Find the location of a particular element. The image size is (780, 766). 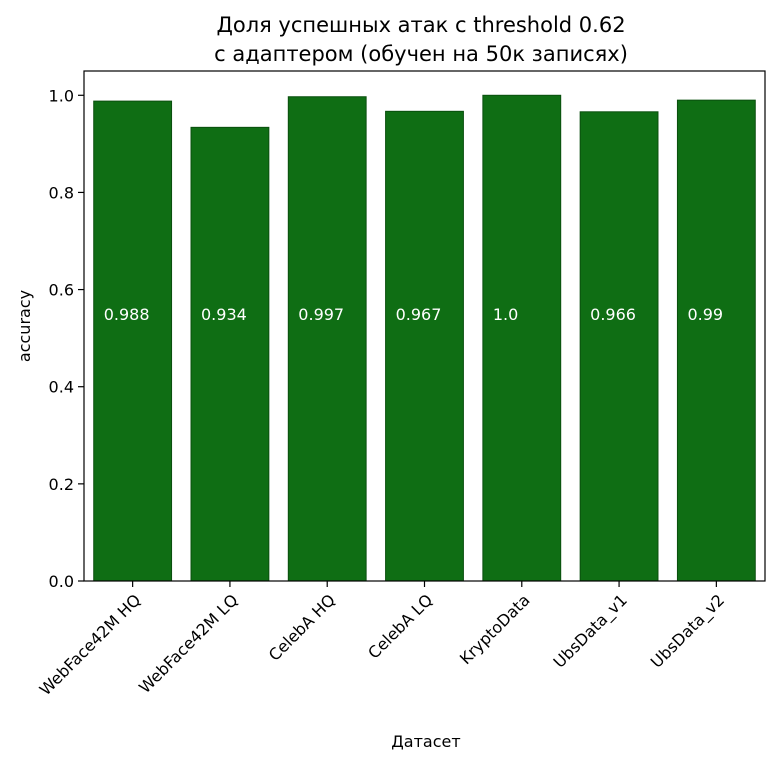

bar-value-label-5: 0.966 is located at coordinates (613, 314).